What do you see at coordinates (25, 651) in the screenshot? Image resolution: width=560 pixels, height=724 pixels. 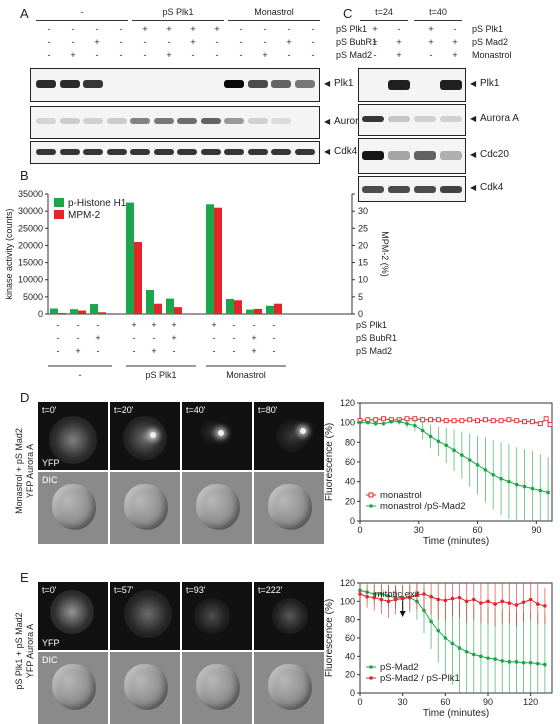 I see `panel-e-side-label: pS Plk1 + pS Mad2 YFP Aurora A` at bounding box center [25, 651].